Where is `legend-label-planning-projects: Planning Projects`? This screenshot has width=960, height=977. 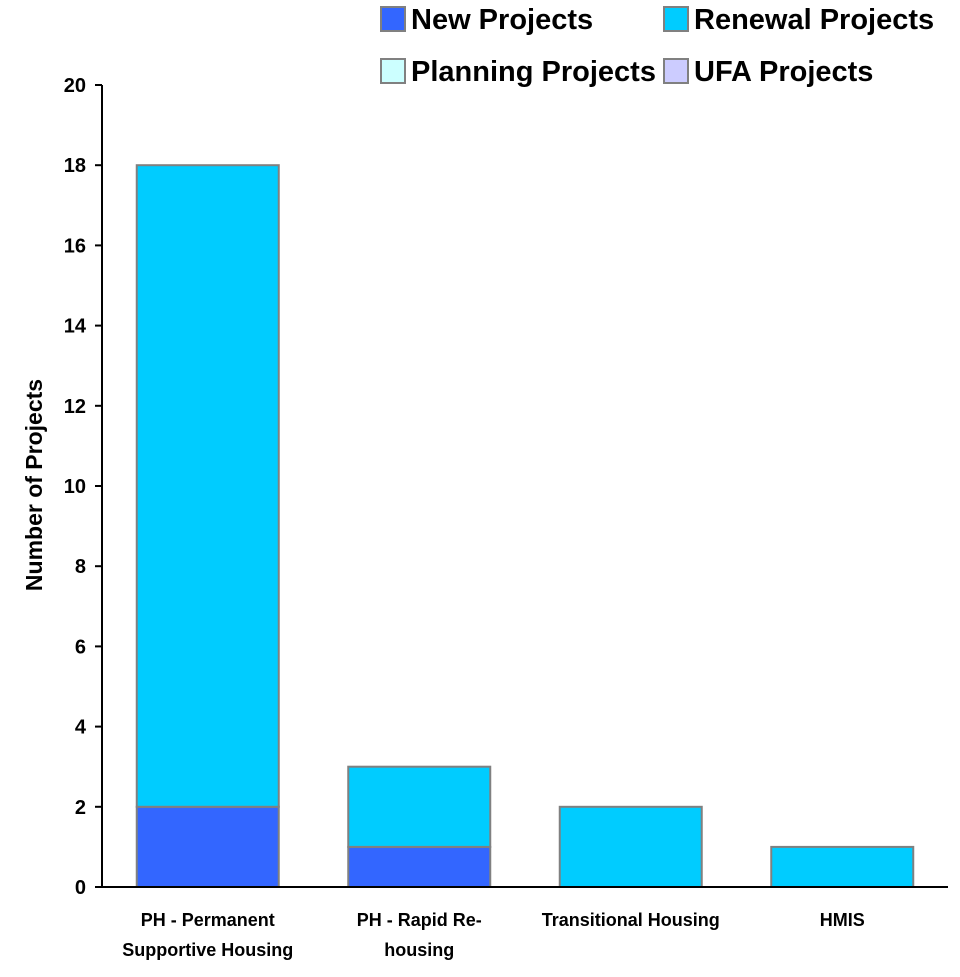
legend-label-planning-projects: Planning Projects is located at coordinates (533, 72).